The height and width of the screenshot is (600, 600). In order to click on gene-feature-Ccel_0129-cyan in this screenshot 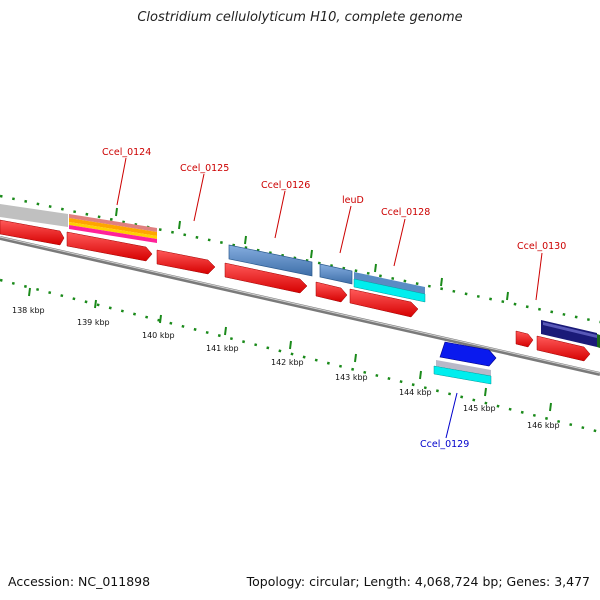, I will do `click(462, 375)`.